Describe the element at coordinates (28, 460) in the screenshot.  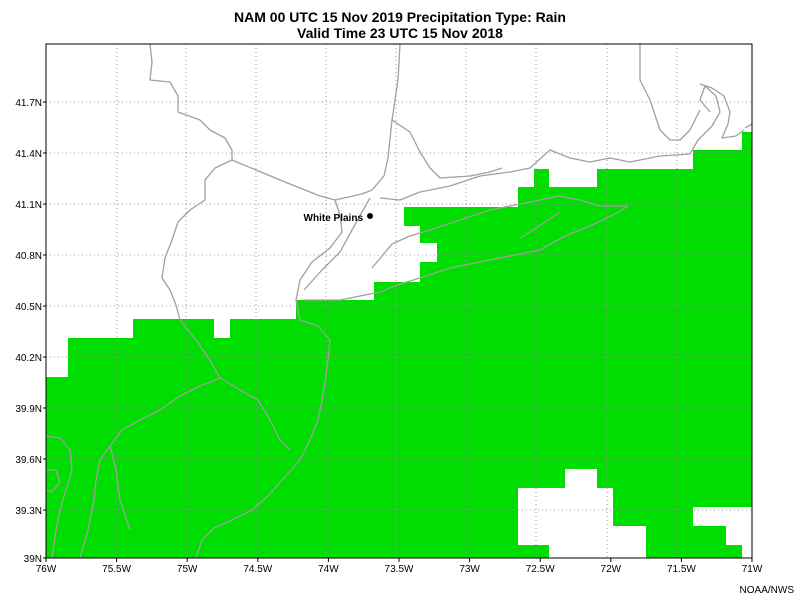
I see `y-tick-label: 39.6N` at that location.